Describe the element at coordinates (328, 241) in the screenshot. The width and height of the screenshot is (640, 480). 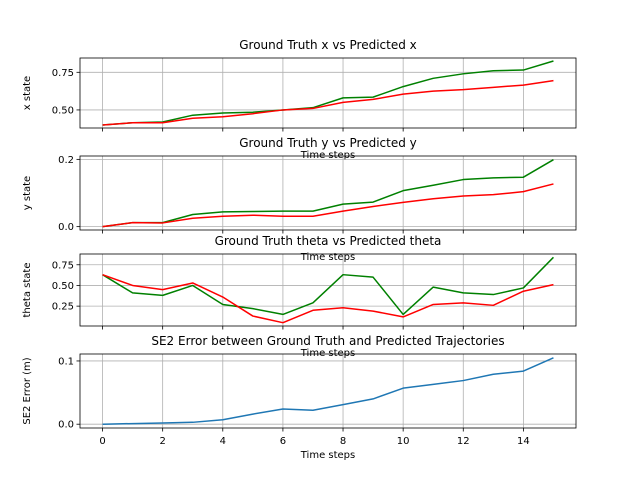
I see `chart-title: Ground Truth theta vs Predicted theta` at that location.